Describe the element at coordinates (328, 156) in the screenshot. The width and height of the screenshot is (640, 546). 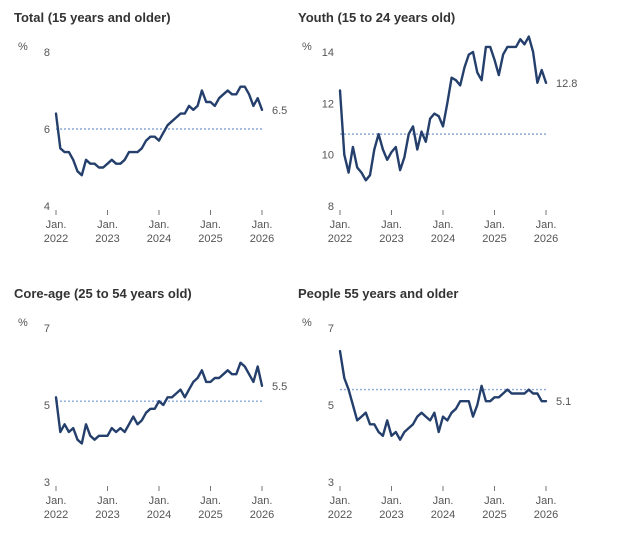
I see `y-tick-label: 10` at that location.